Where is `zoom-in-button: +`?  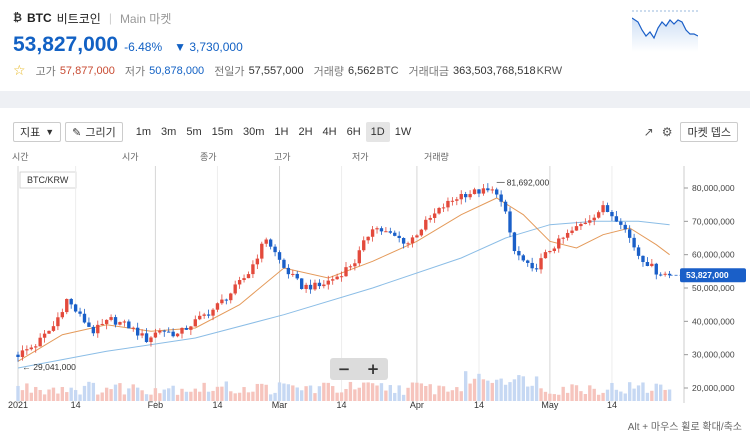
zoom-in-button: + is located at coordinates (373, 369).